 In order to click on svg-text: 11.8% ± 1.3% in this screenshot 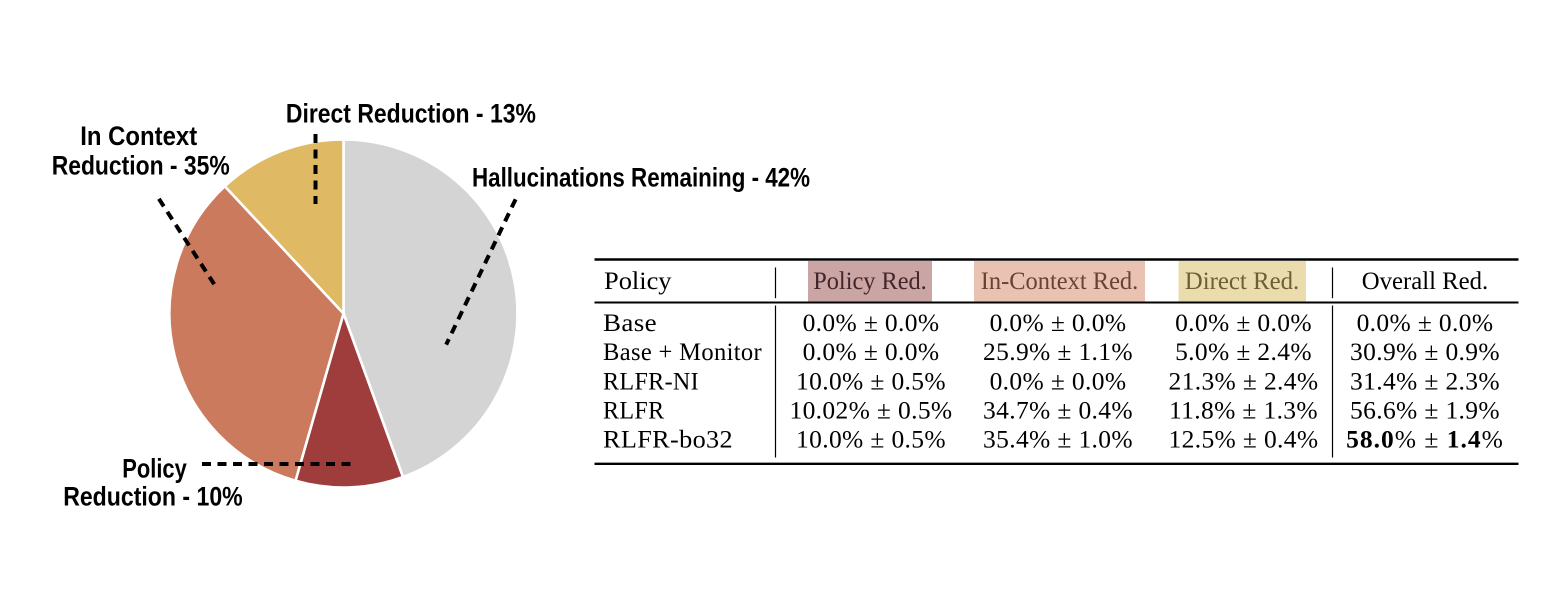, I will do `click(1243, 410)`.